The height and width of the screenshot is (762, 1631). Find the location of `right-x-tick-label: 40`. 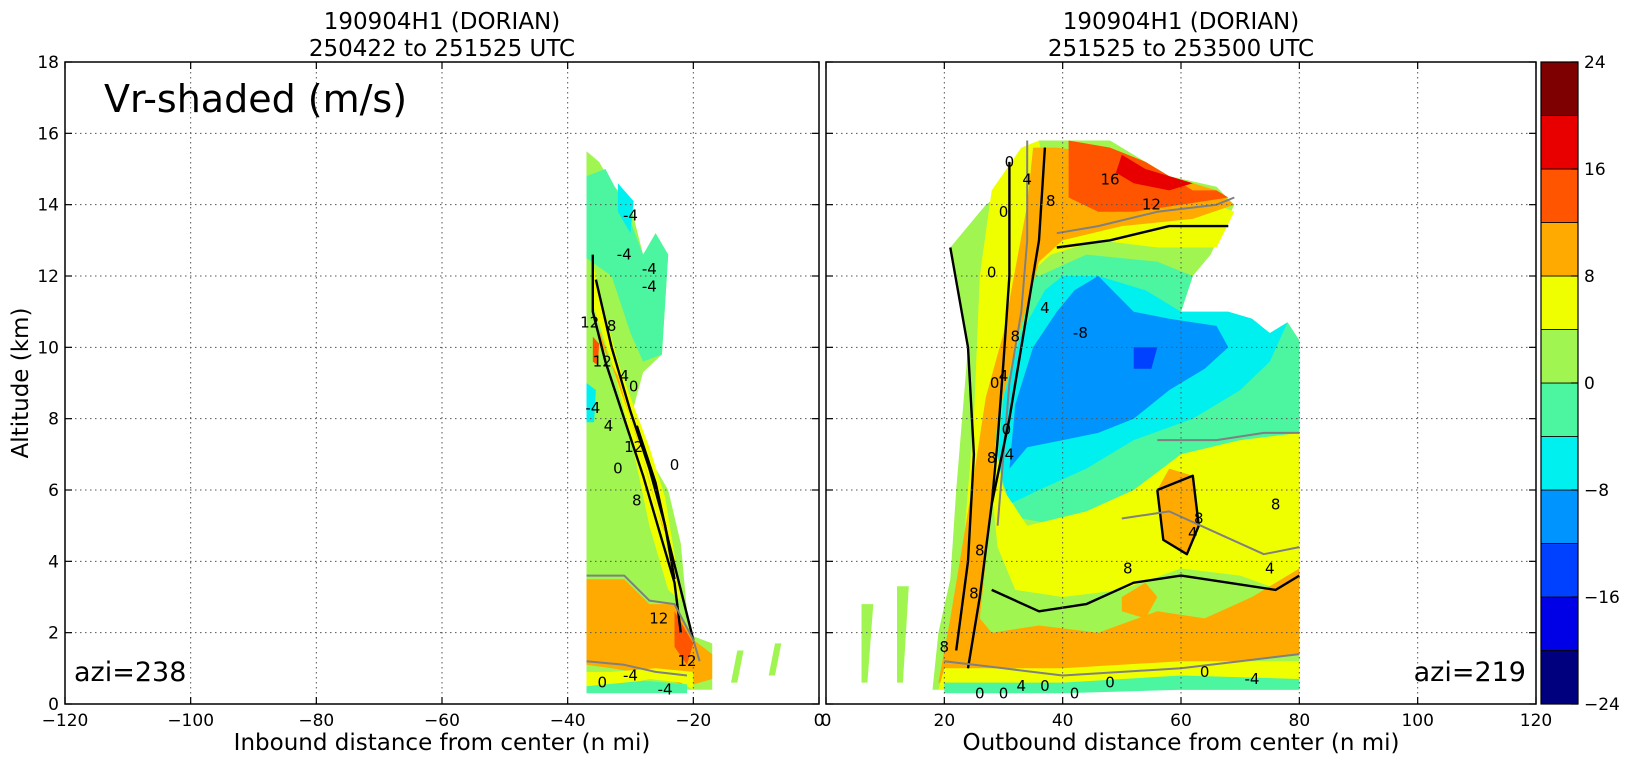

right-x-tick-label: 40 is located at coordinates (1063, 721).